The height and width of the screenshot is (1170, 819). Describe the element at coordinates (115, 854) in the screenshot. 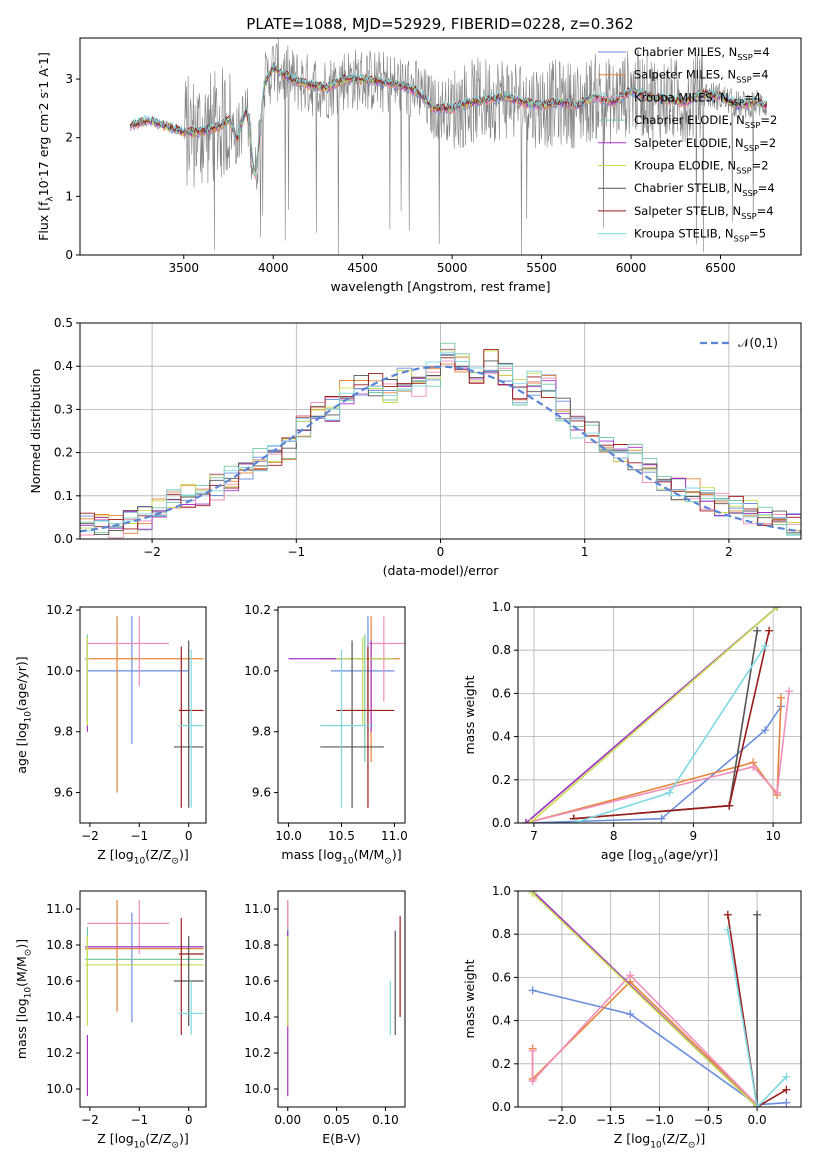

I see `text-span: Z [log` at that location.